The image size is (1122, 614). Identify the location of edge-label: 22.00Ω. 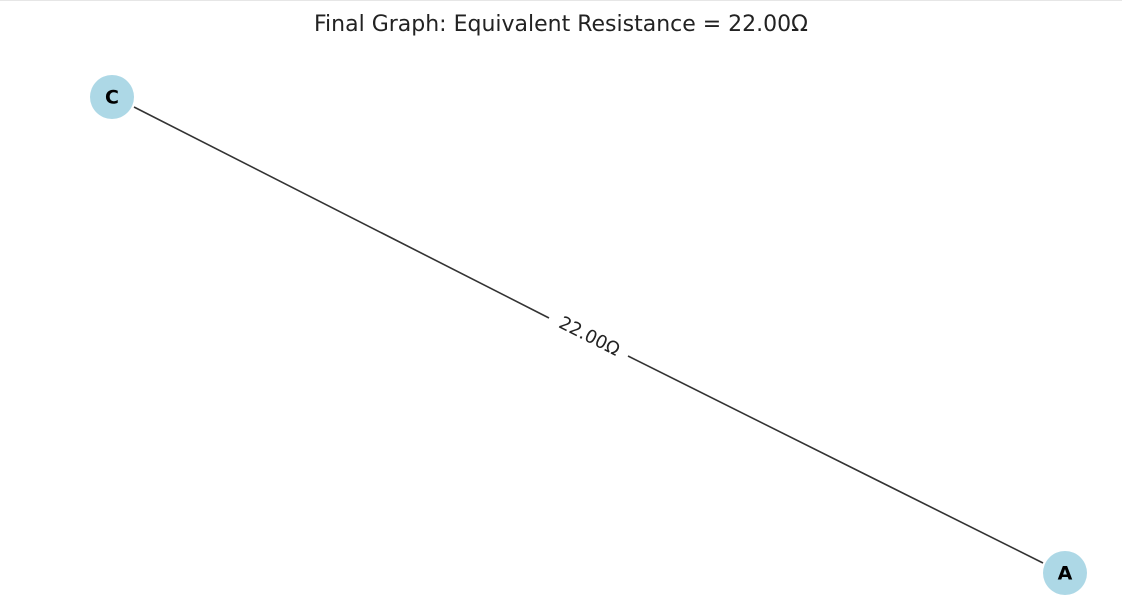
(589, 336).